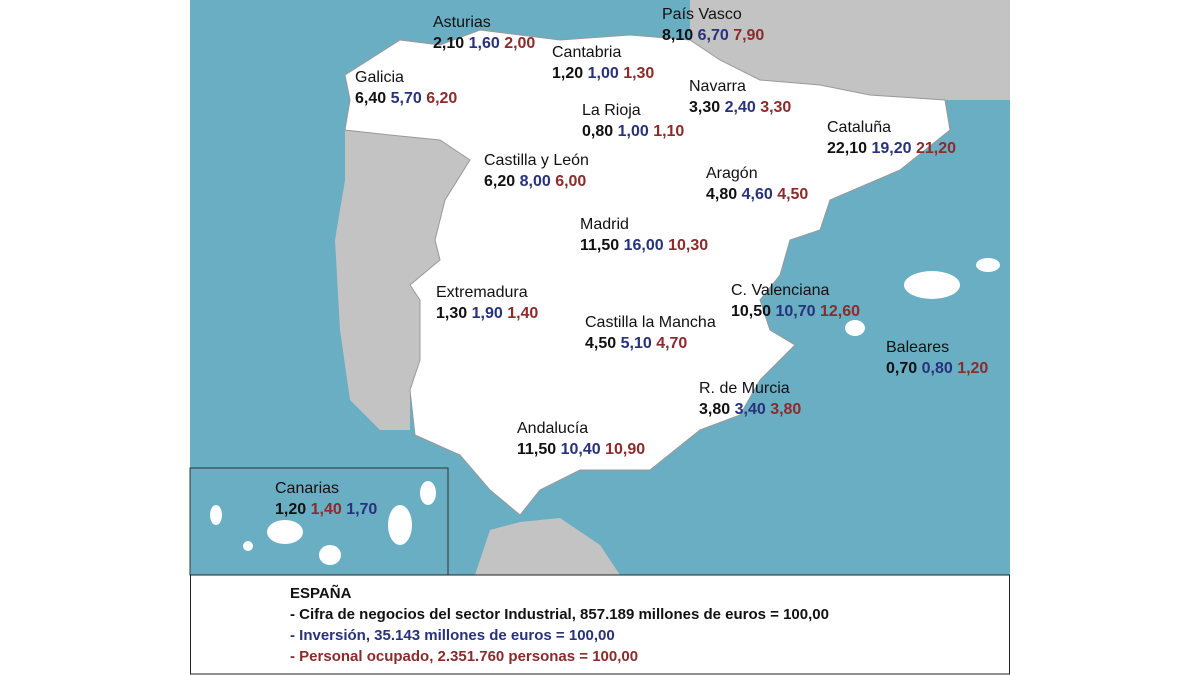 The height and width of the screenshot is (675, 1200). What do you see at coordinates (379, 77) in the screenshot?
I see `region-name: Galicia` at bounding box center [379, 77].